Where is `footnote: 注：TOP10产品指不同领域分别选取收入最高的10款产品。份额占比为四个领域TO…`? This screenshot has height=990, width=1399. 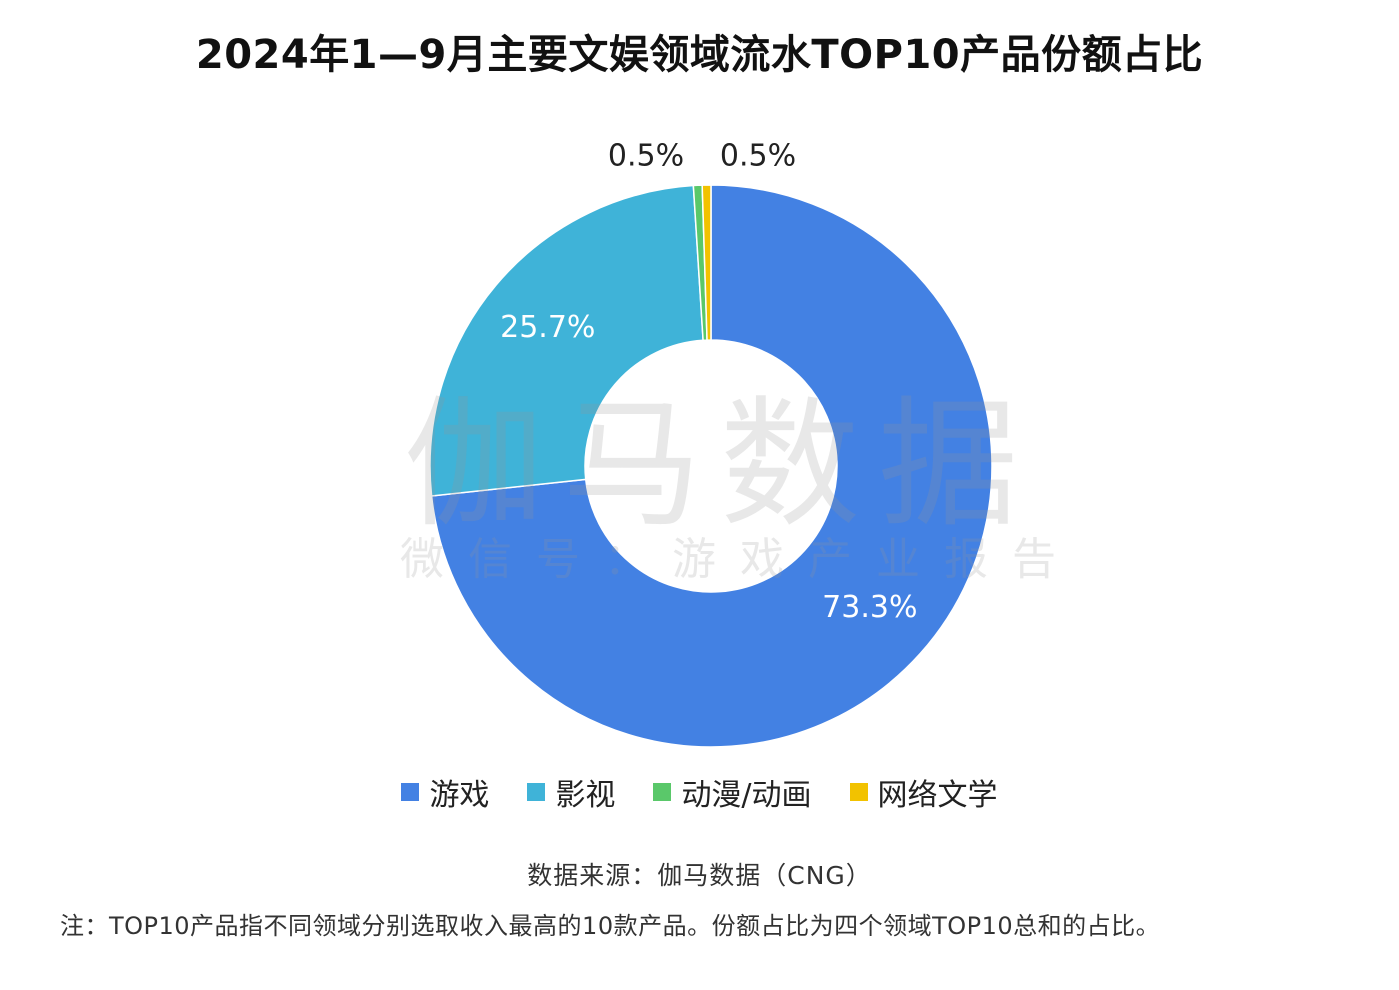
footnote: 注：TOP10产品指不同领域分别选取收入最高的10款产品。份额占比为四个领域TO… is located at coordinates (610, 926).